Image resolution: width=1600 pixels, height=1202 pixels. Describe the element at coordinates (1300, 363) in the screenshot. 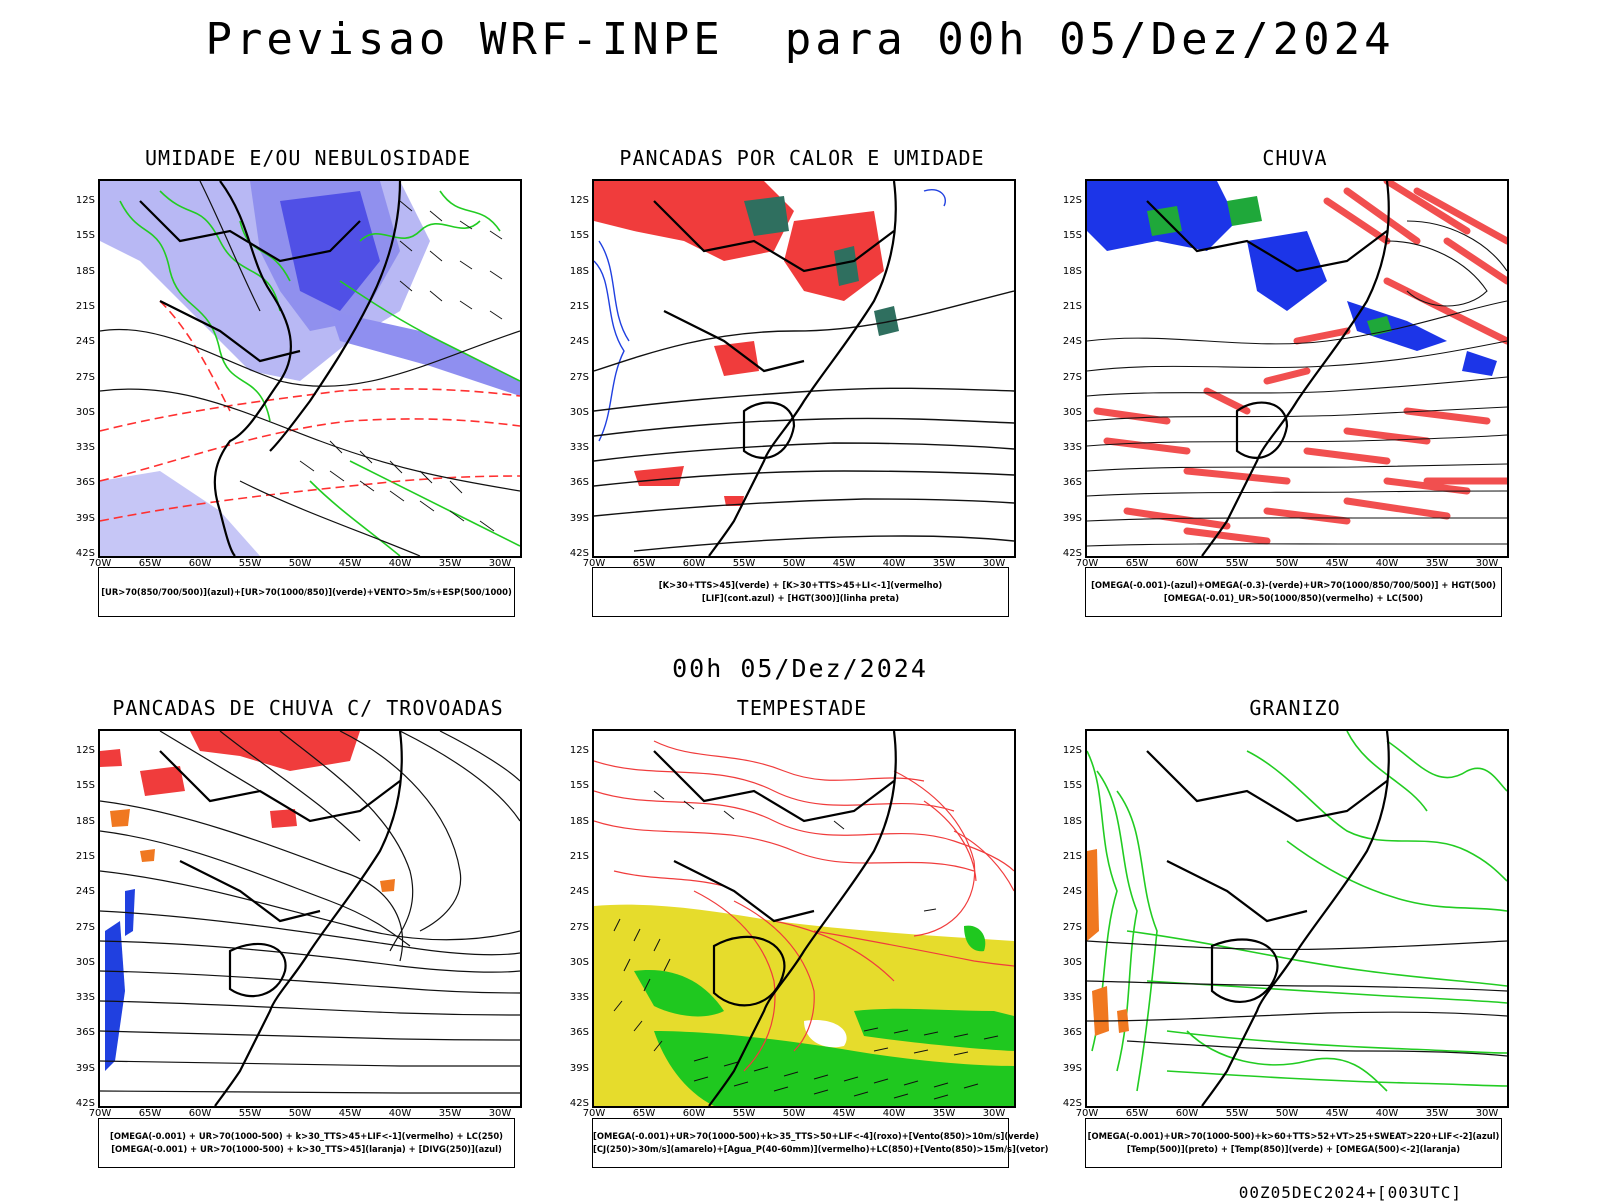

I see `rain-red-bands` at that location.